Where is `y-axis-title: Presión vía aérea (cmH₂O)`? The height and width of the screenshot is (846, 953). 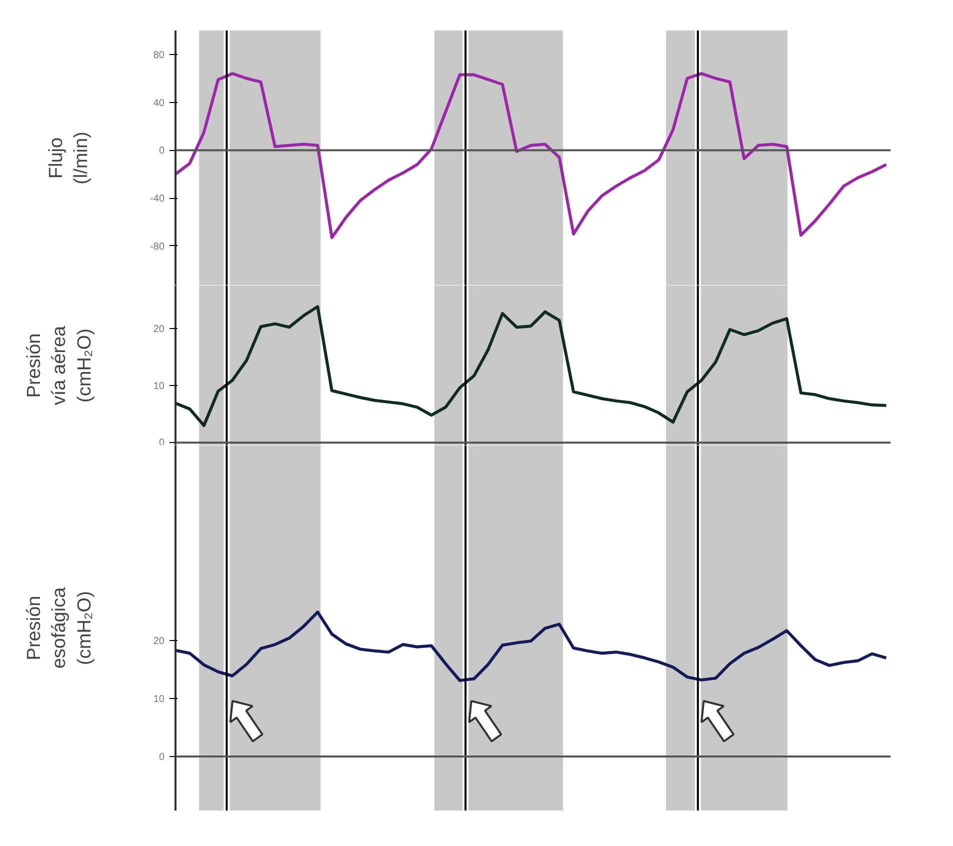
y-axis-title: Presión vía aérea (cmH₂O) is located at coordinates (60, 365).